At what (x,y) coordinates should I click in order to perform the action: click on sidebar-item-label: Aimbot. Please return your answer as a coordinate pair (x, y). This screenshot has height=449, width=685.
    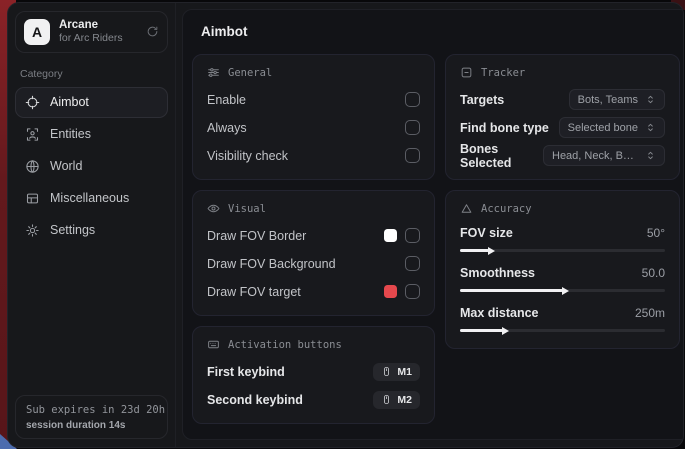
    Looking at the image, I should click on (69, 102).